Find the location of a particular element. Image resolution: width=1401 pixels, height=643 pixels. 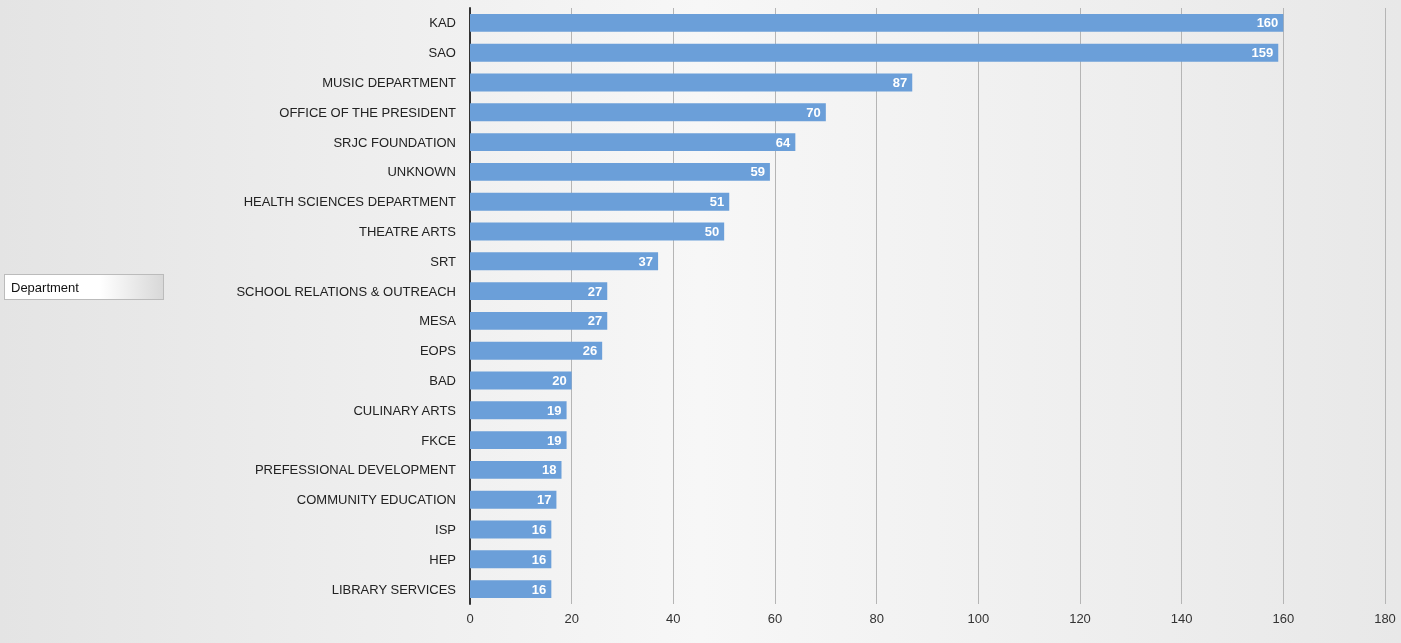

y-tick-label: THEATRE ARTS is located at coordinates (407, 231).